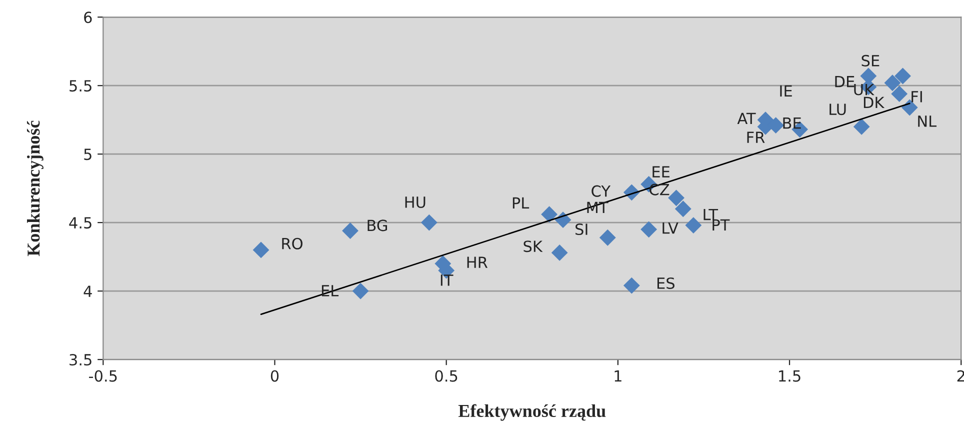 This screenshot has height=428, width=964. Describe the element at coordinates (844, 82) in the screenshot. I see `annotation: DE` at that location.